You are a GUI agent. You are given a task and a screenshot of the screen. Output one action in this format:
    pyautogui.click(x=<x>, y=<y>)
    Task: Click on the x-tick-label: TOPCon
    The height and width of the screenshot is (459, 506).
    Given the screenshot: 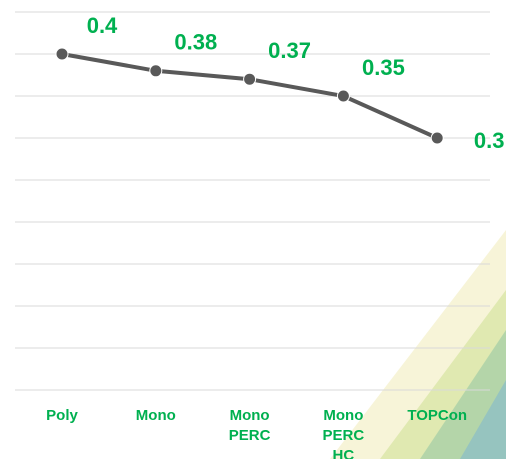 What is the action you would take?
    pyautogui.click(x=437, y=415)
    